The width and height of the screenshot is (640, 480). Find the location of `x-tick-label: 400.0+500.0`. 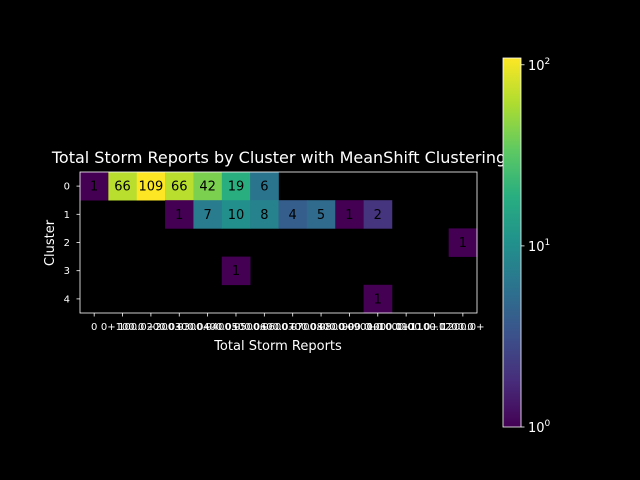

x-tick-label: 400.0+500.0 is located at coordinates (236, 327).